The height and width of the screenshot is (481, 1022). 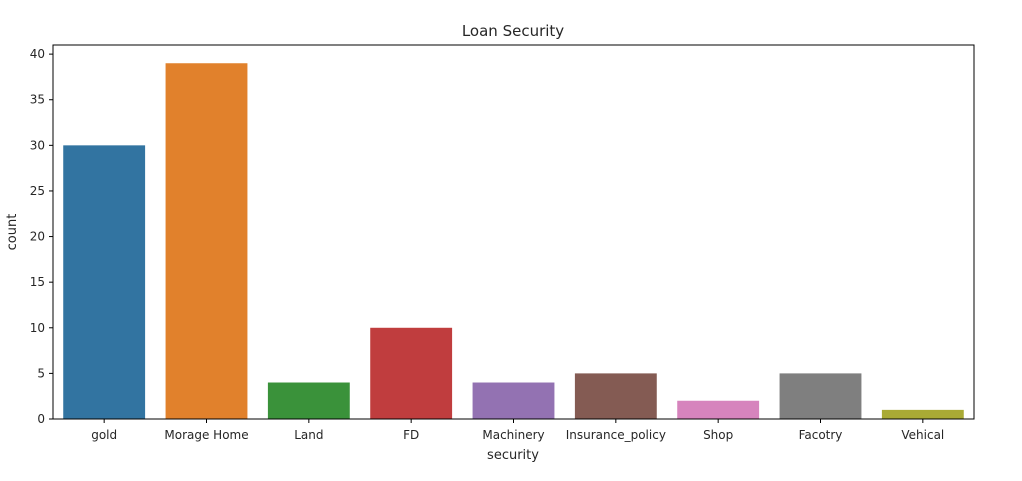 What do you see at coordinates (821, 435) in the screenshot?
I see `x-tick-label: Facotry` at bounding box center [821, 435].